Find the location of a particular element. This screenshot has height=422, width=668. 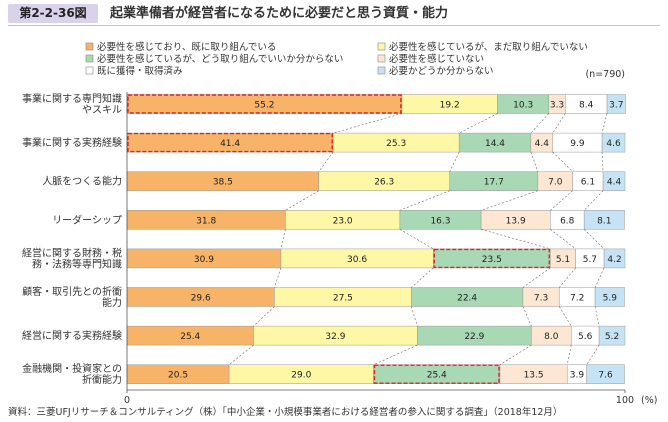

data-label: 32.9 is located at coordinates (335, 337).